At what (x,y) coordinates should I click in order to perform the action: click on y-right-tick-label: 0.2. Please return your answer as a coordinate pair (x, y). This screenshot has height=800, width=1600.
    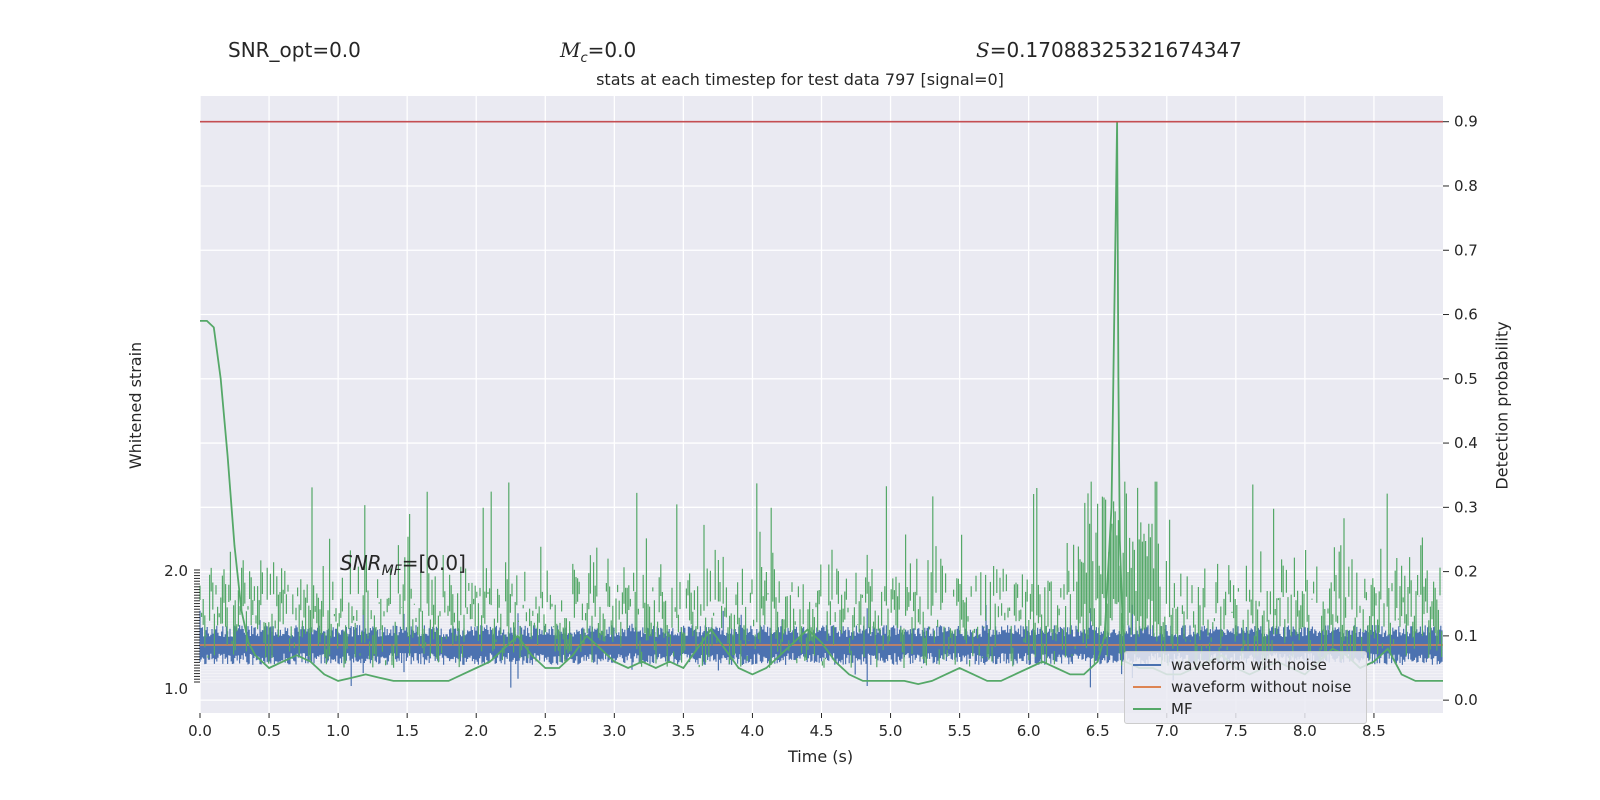
    Looking at the image, I should click on (1466, 572).